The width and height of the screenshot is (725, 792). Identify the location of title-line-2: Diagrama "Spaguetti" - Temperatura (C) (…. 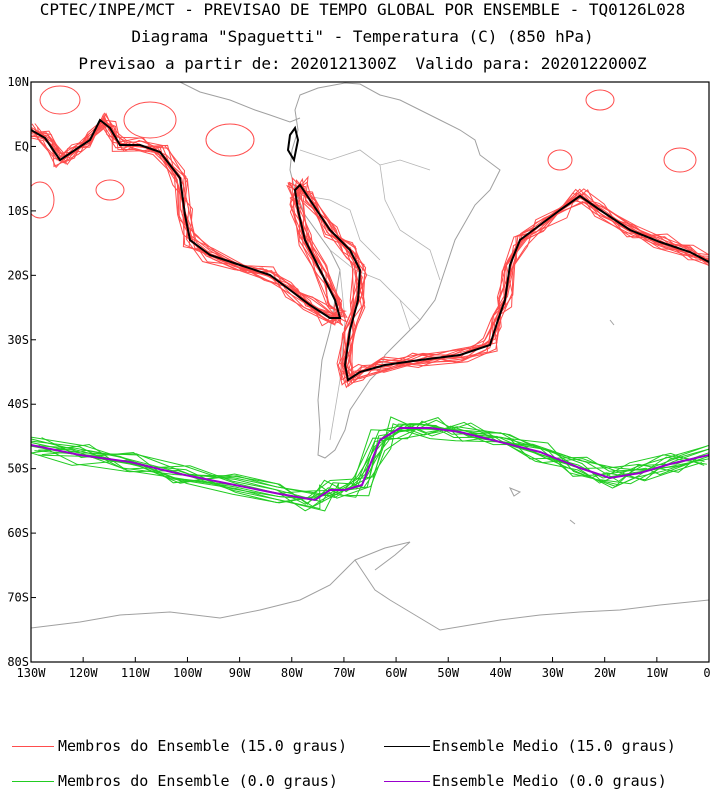
(362, 36).